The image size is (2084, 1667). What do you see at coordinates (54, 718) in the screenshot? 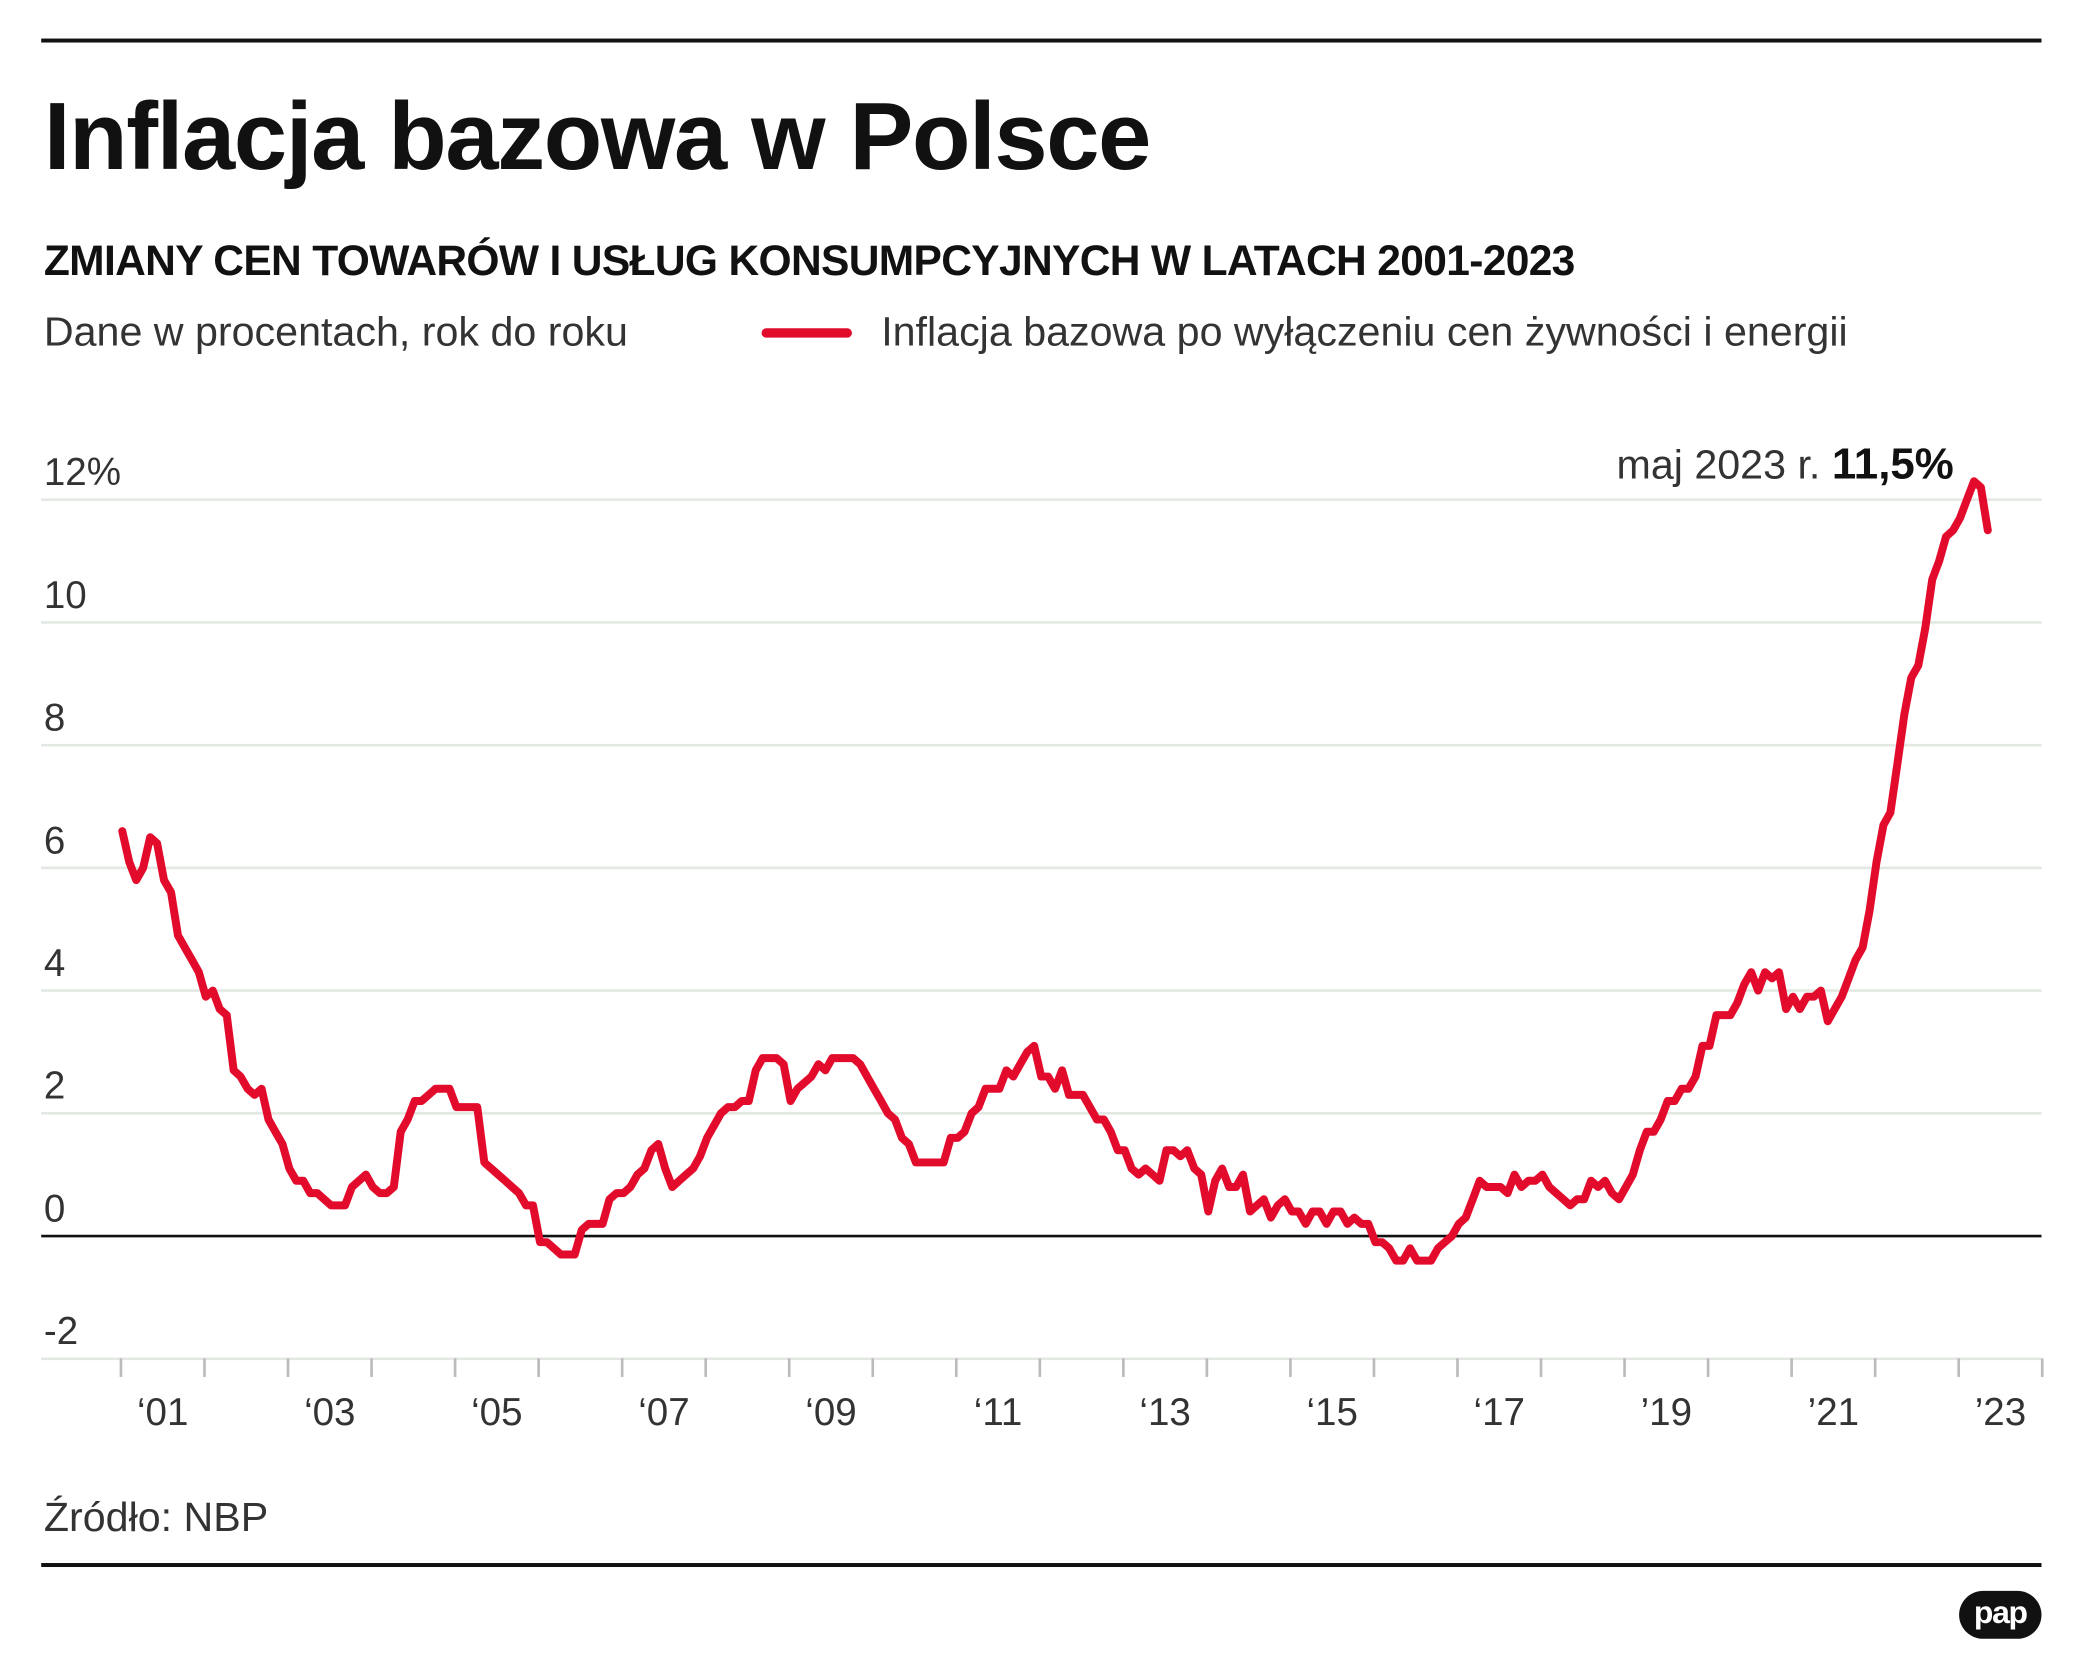
I see `y-tick-label: 8` at bounding box center [54, 718].